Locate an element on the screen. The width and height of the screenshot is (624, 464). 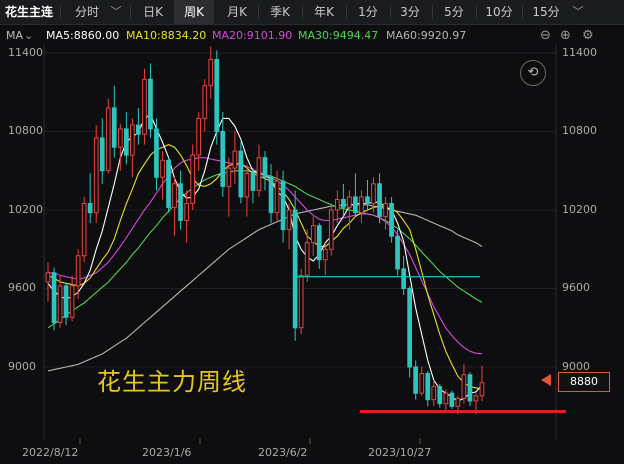
reset-view-icon: ⟲ is located at coordinates (533, 73).